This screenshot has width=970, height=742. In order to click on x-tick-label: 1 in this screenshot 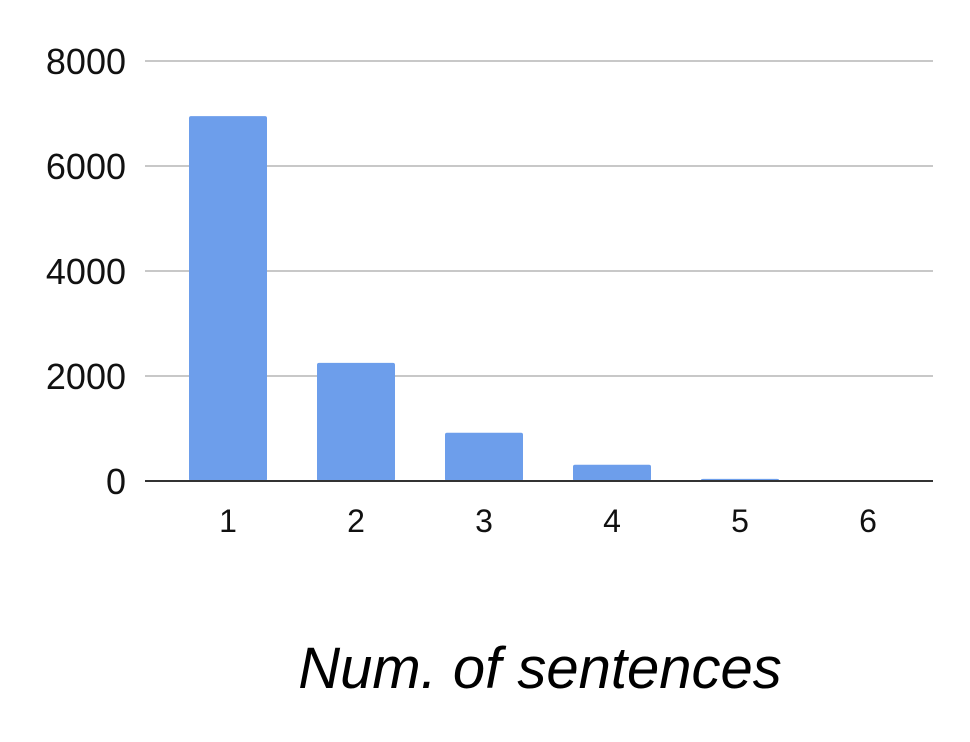, I will do `click(228, 521)`.